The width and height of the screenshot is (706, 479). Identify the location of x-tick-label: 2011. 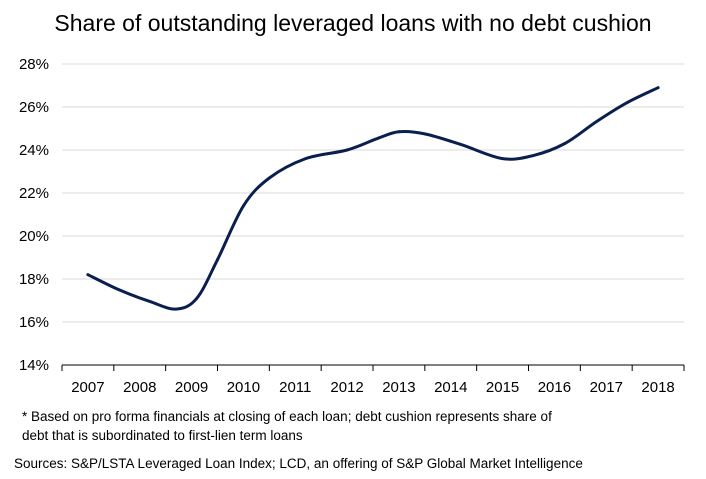
(295, 387).